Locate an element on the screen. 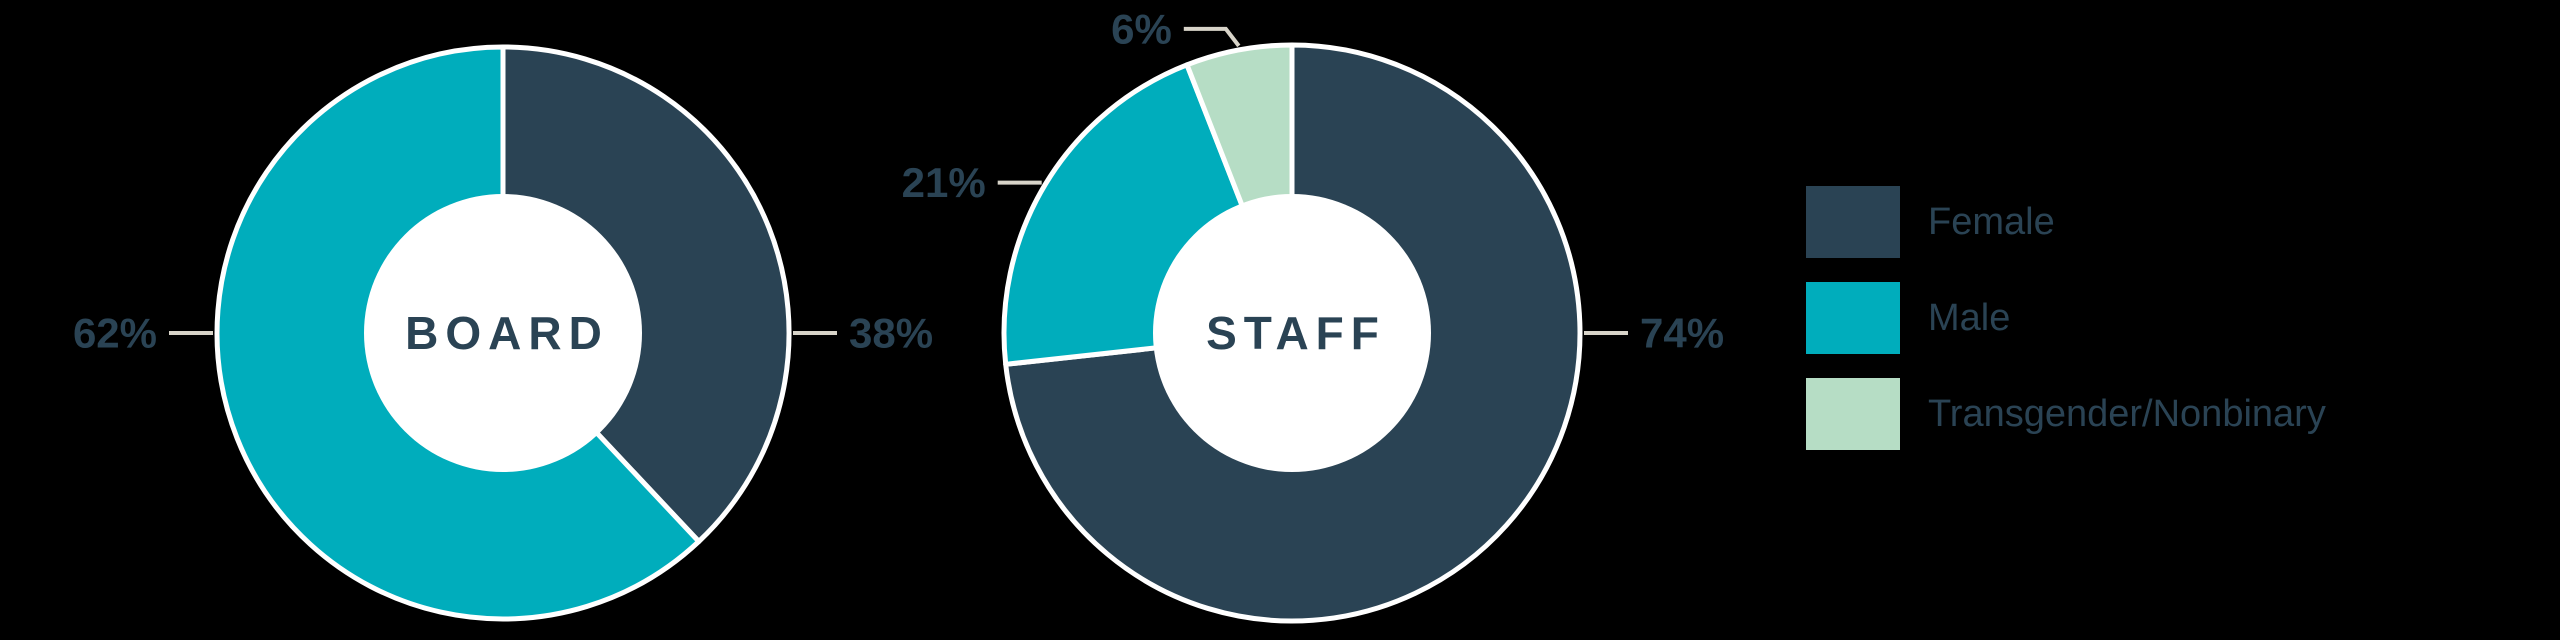 The image size is (2560, 640). callout-value-female: 74% is located at coordinates (1682, 333).